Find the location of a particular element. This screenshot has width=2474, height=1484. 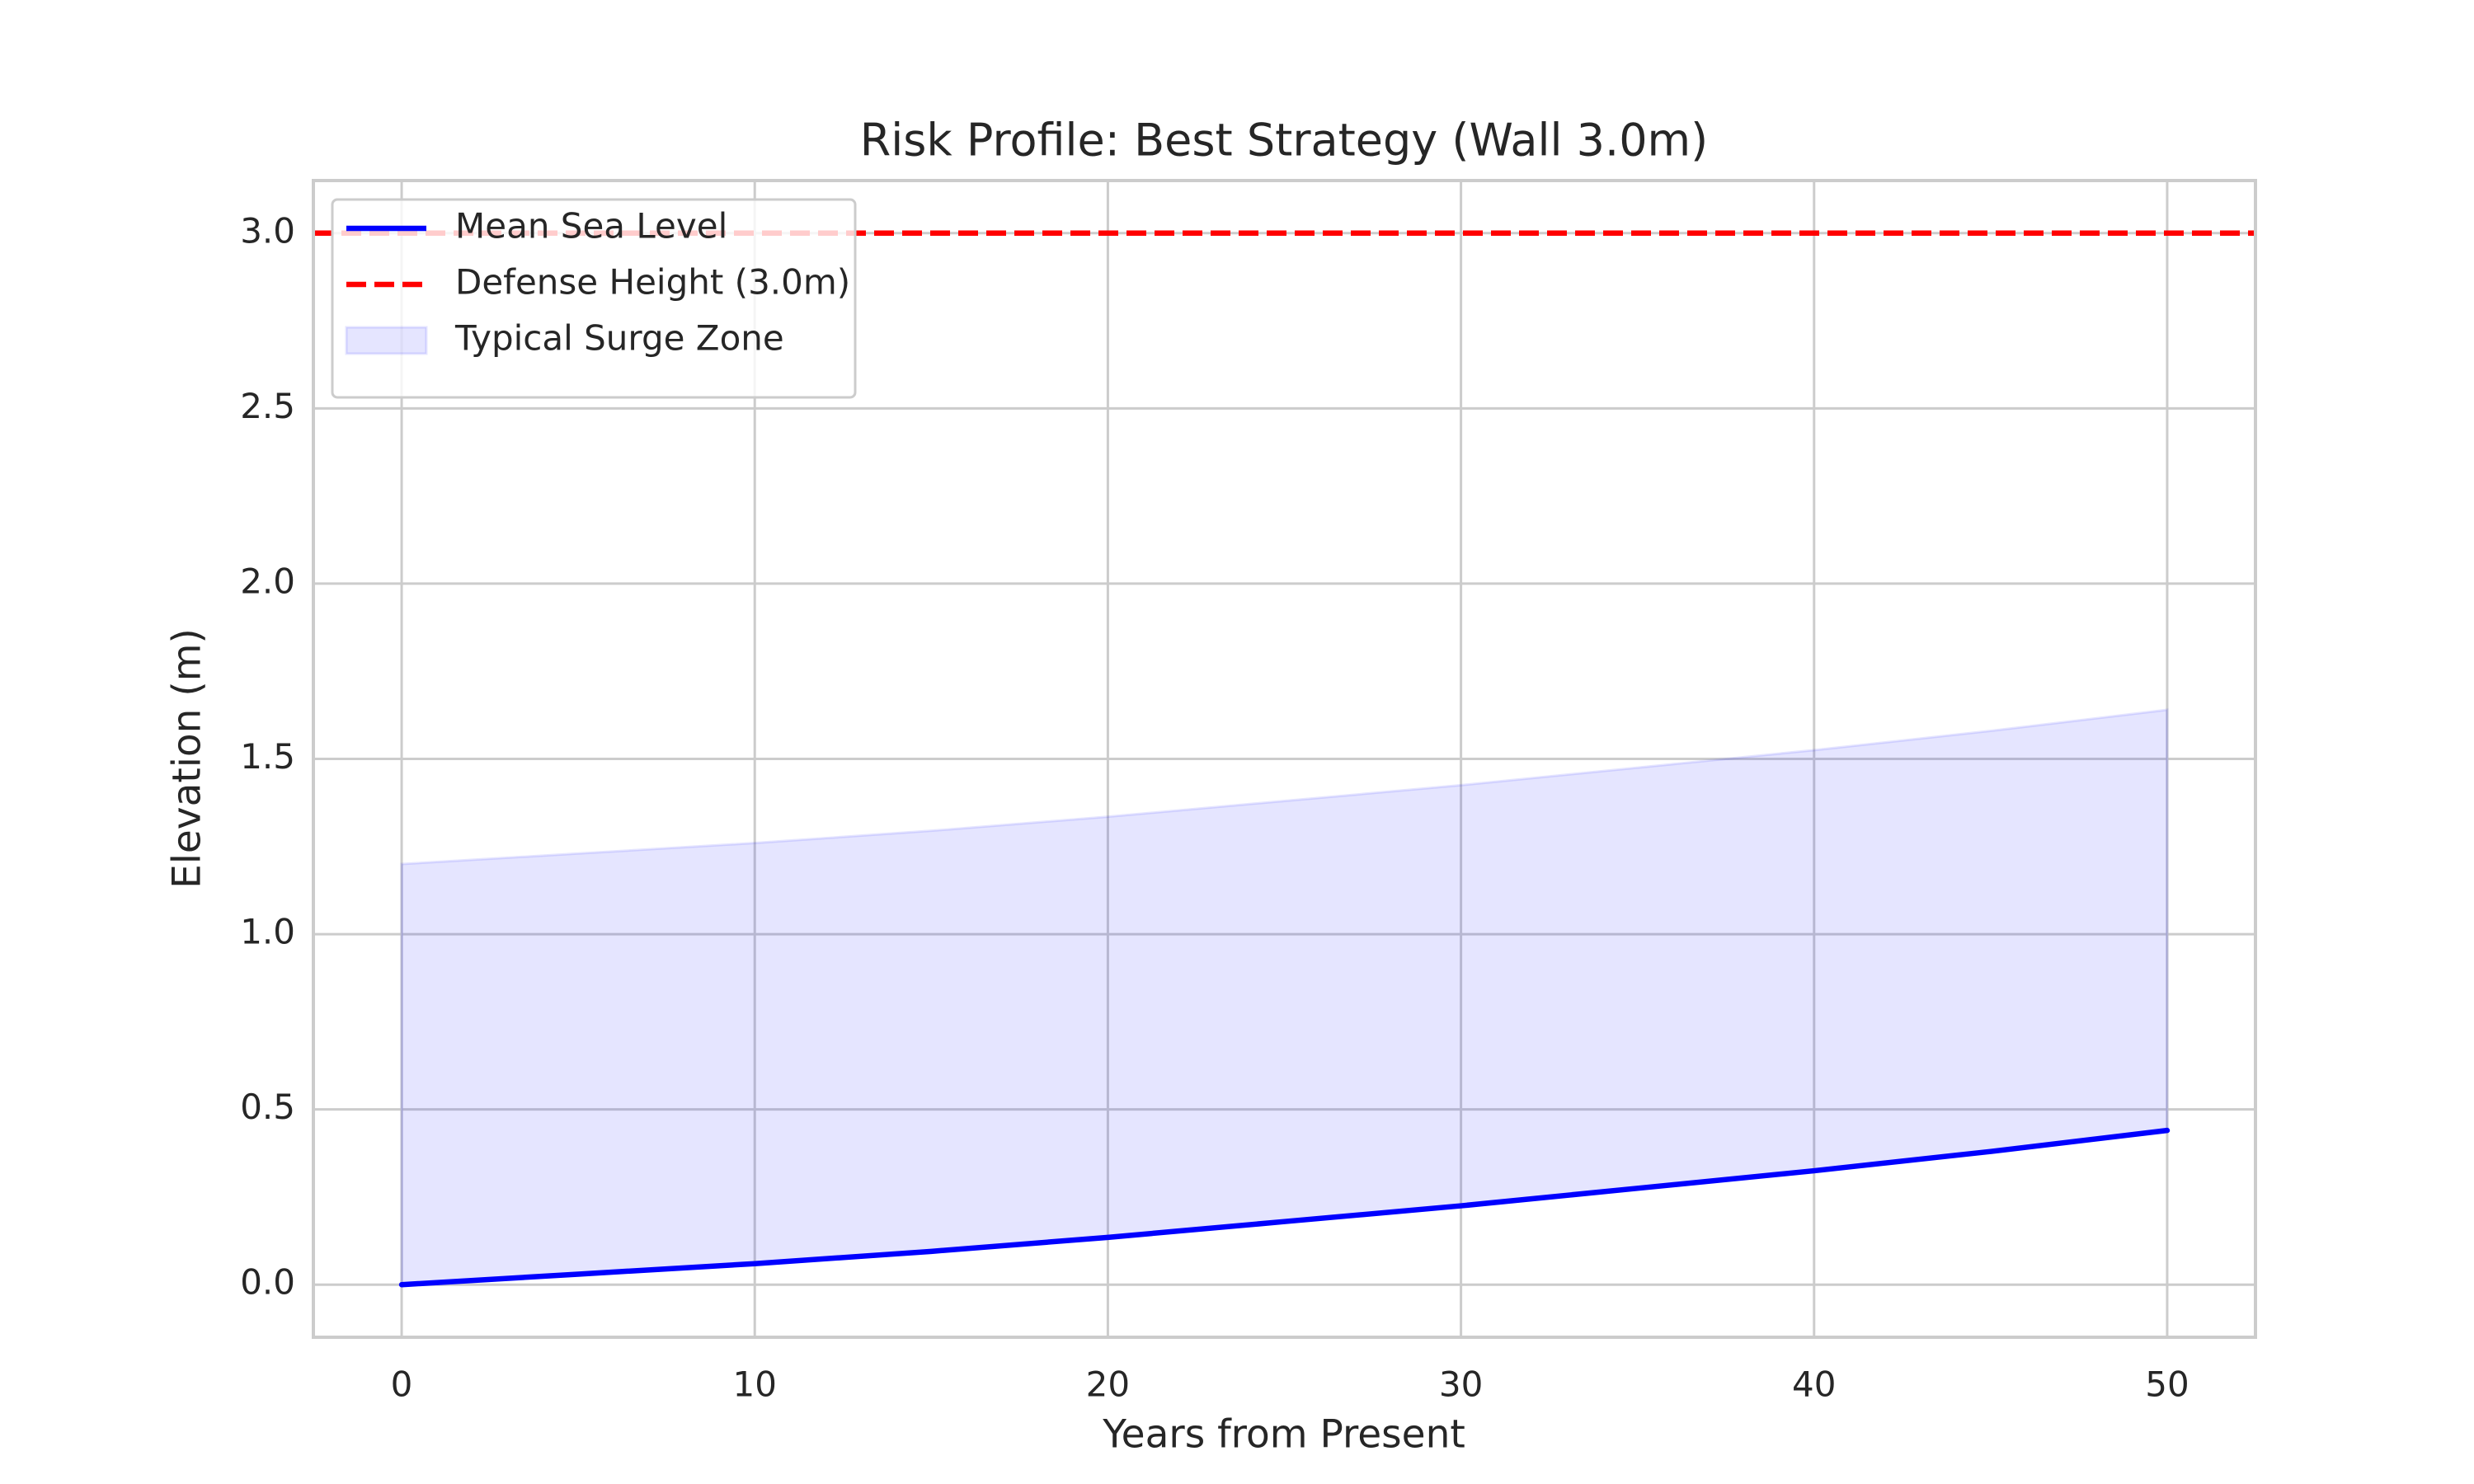

legend-swatch is located at coordinates (386, 340).